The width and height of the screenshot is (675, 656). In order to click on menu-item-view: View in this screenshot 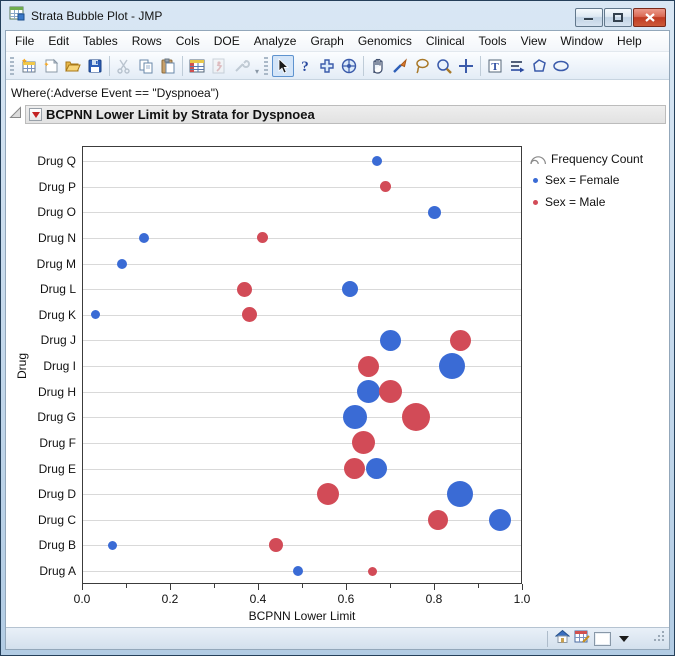, I will do `click(533, 41)`.